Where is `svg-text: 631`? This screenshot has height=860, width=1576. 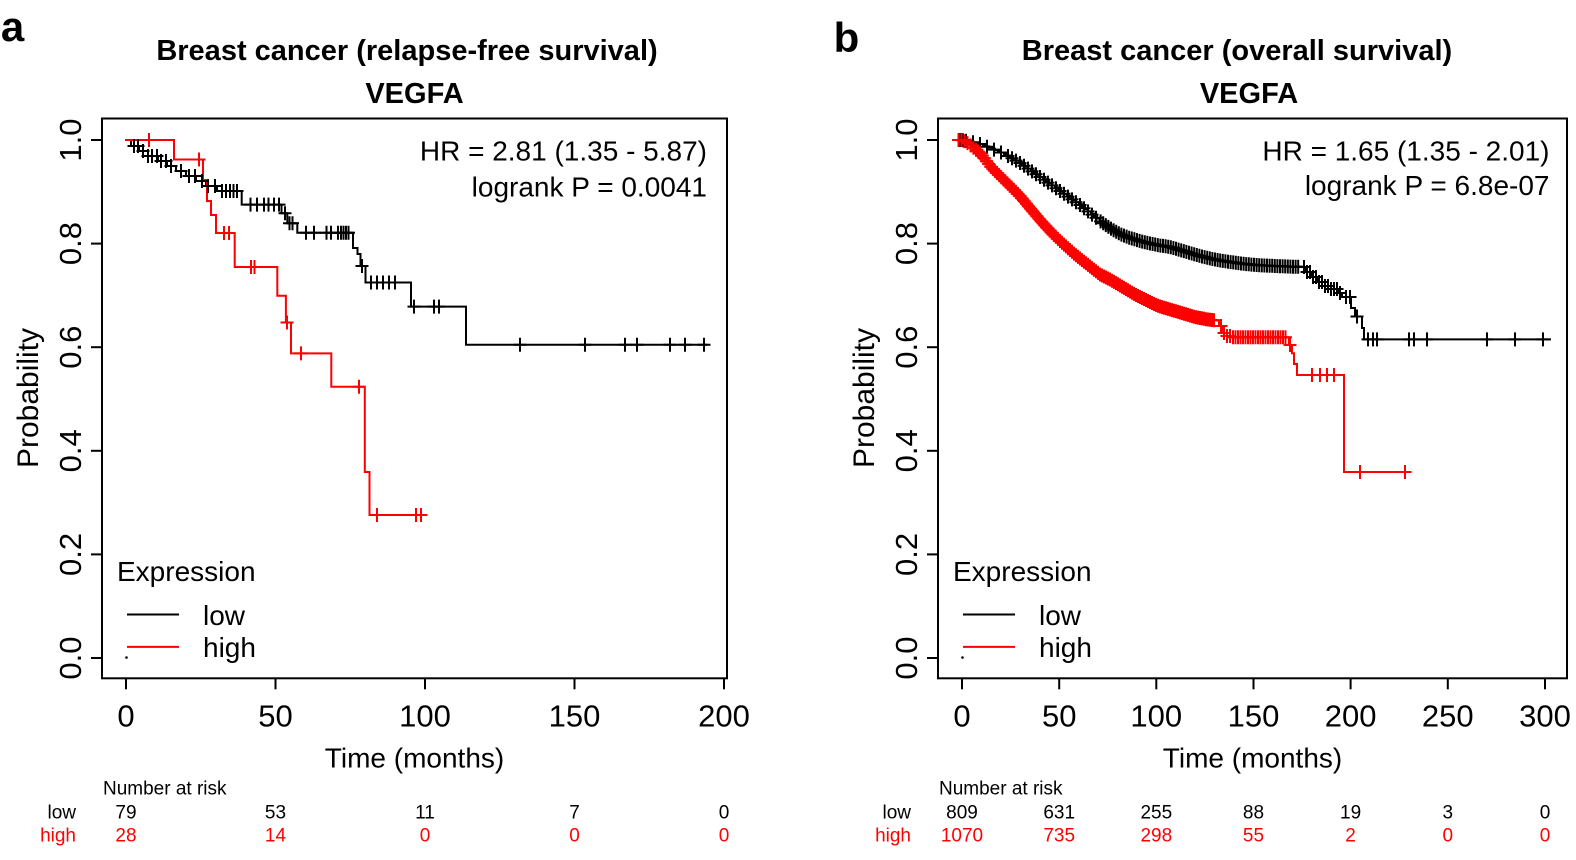 svg-text: 631 is located at coordinates (1059, 813).